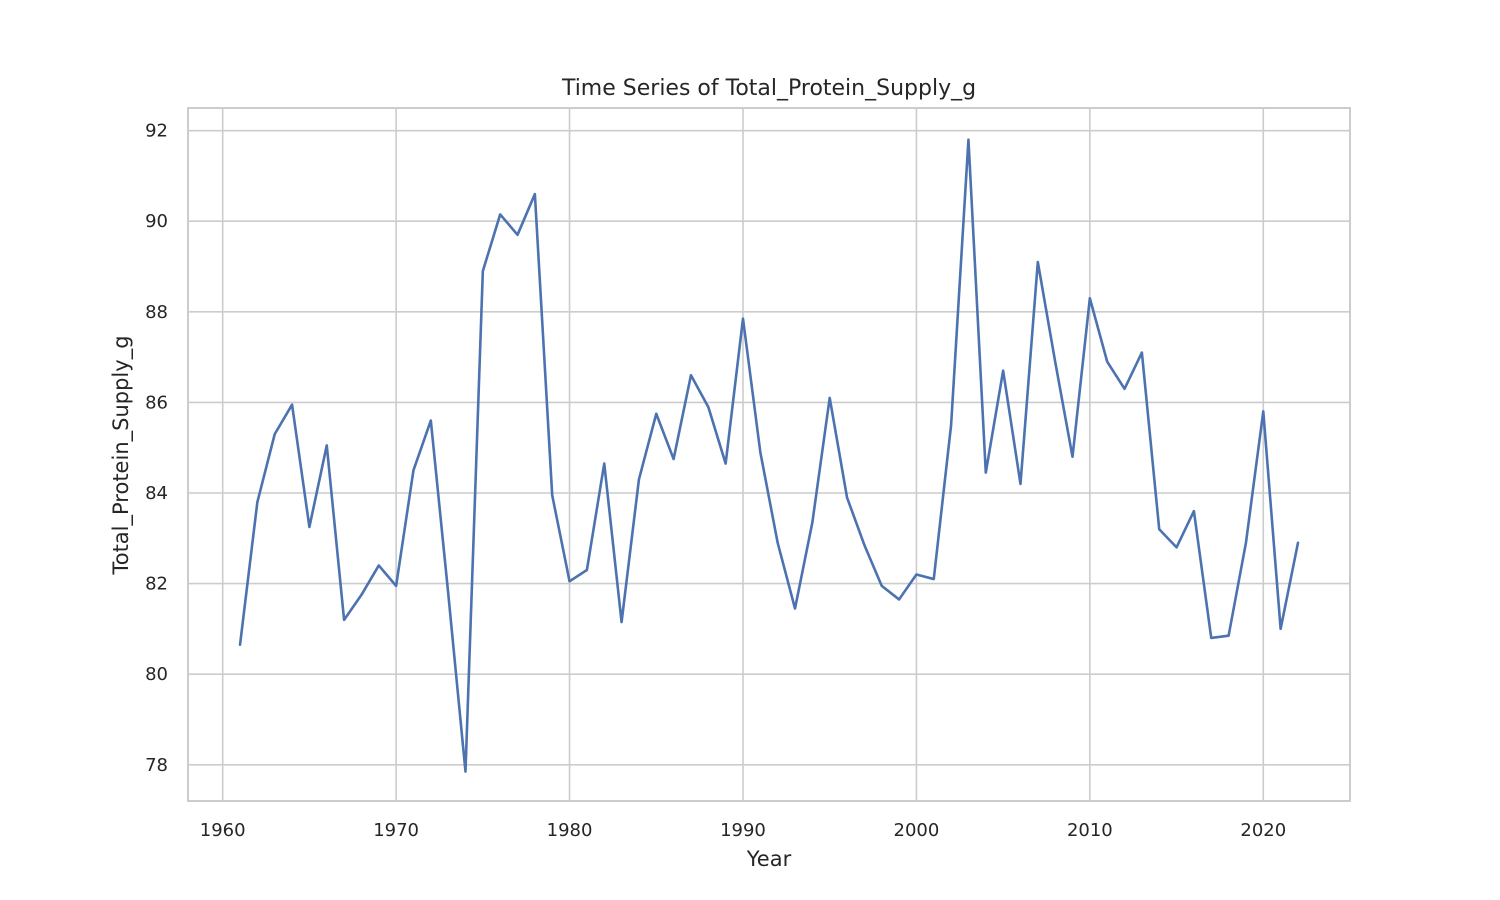  I want to click on x-tick-label: 2020, so click(1263, 830).